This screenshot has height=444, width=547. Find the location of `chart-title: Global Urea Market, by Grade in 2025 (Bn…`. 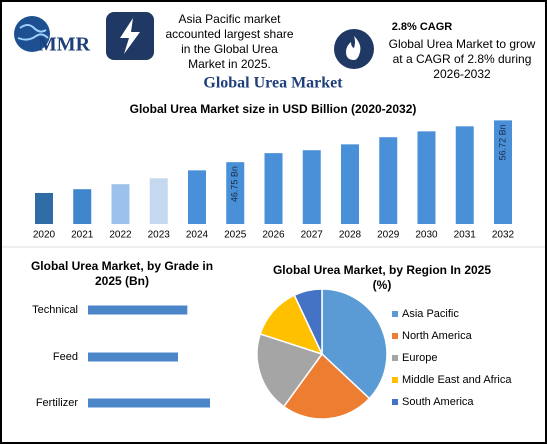

chart-title: Global Urea Market, by Grade in 2025 (Bn… is located at coordinates (122, 273).